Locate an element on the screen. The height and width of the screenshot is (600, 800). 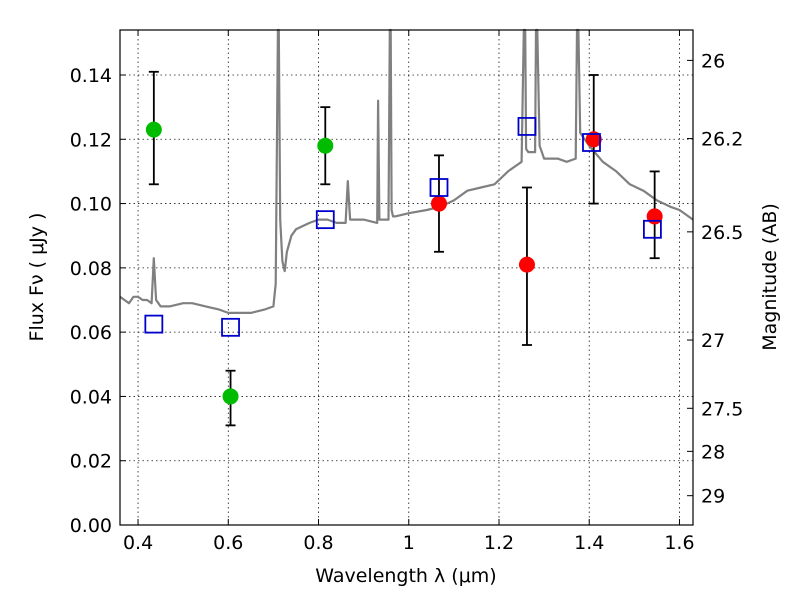
right-tick-label: 27.5 is located at coordinates (722, 409).